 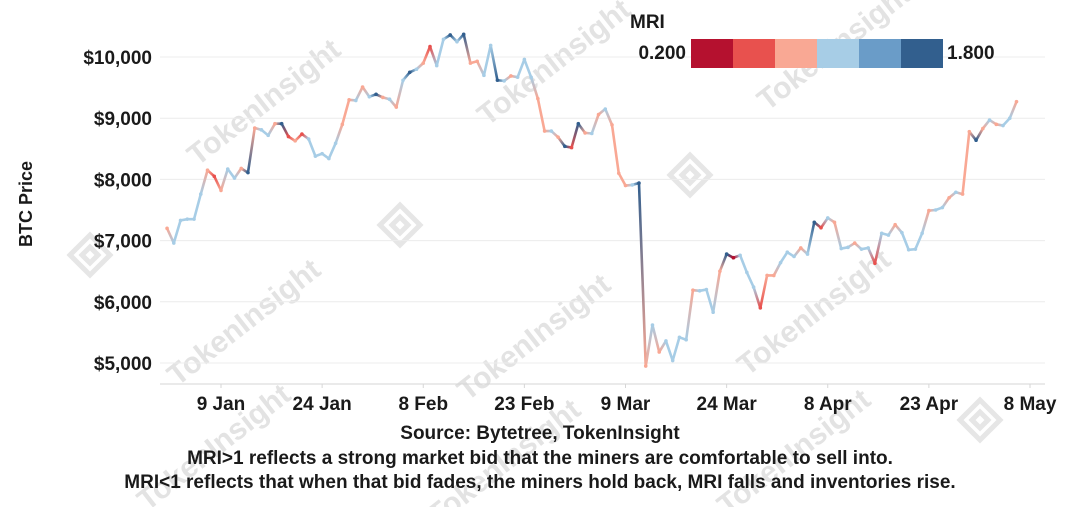 I want to click on y-tick-label: $9,000, so click(x=123, y=119).